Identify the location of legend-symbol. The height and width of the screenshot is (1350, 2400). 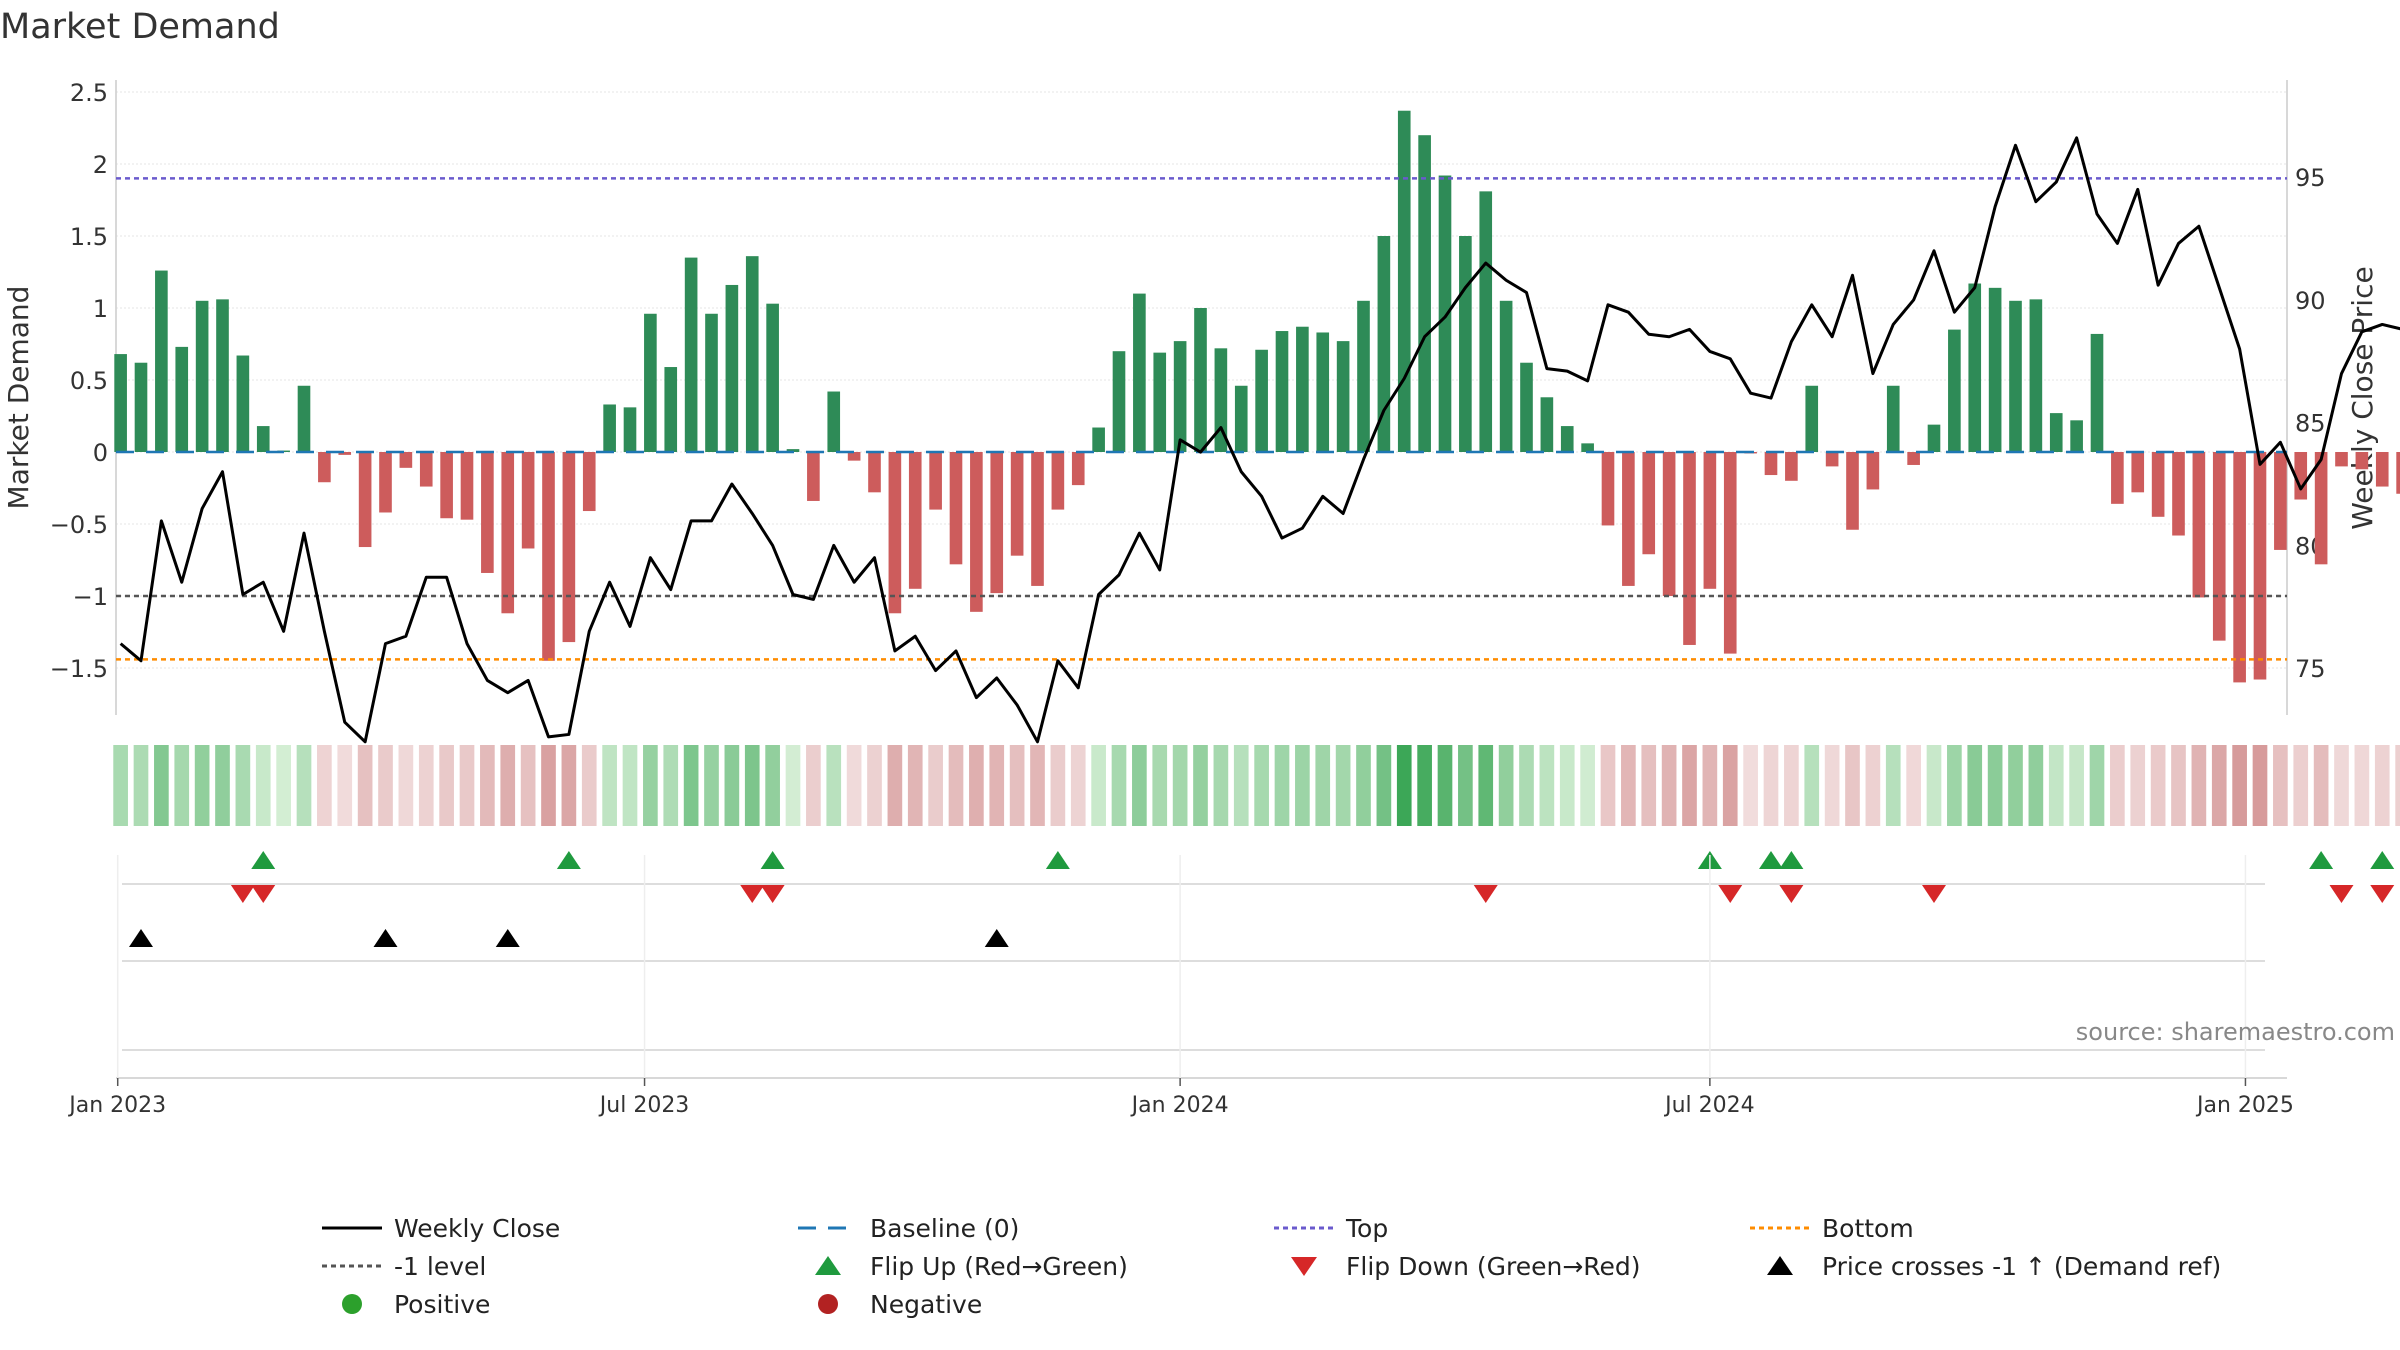
(1780, 1265).